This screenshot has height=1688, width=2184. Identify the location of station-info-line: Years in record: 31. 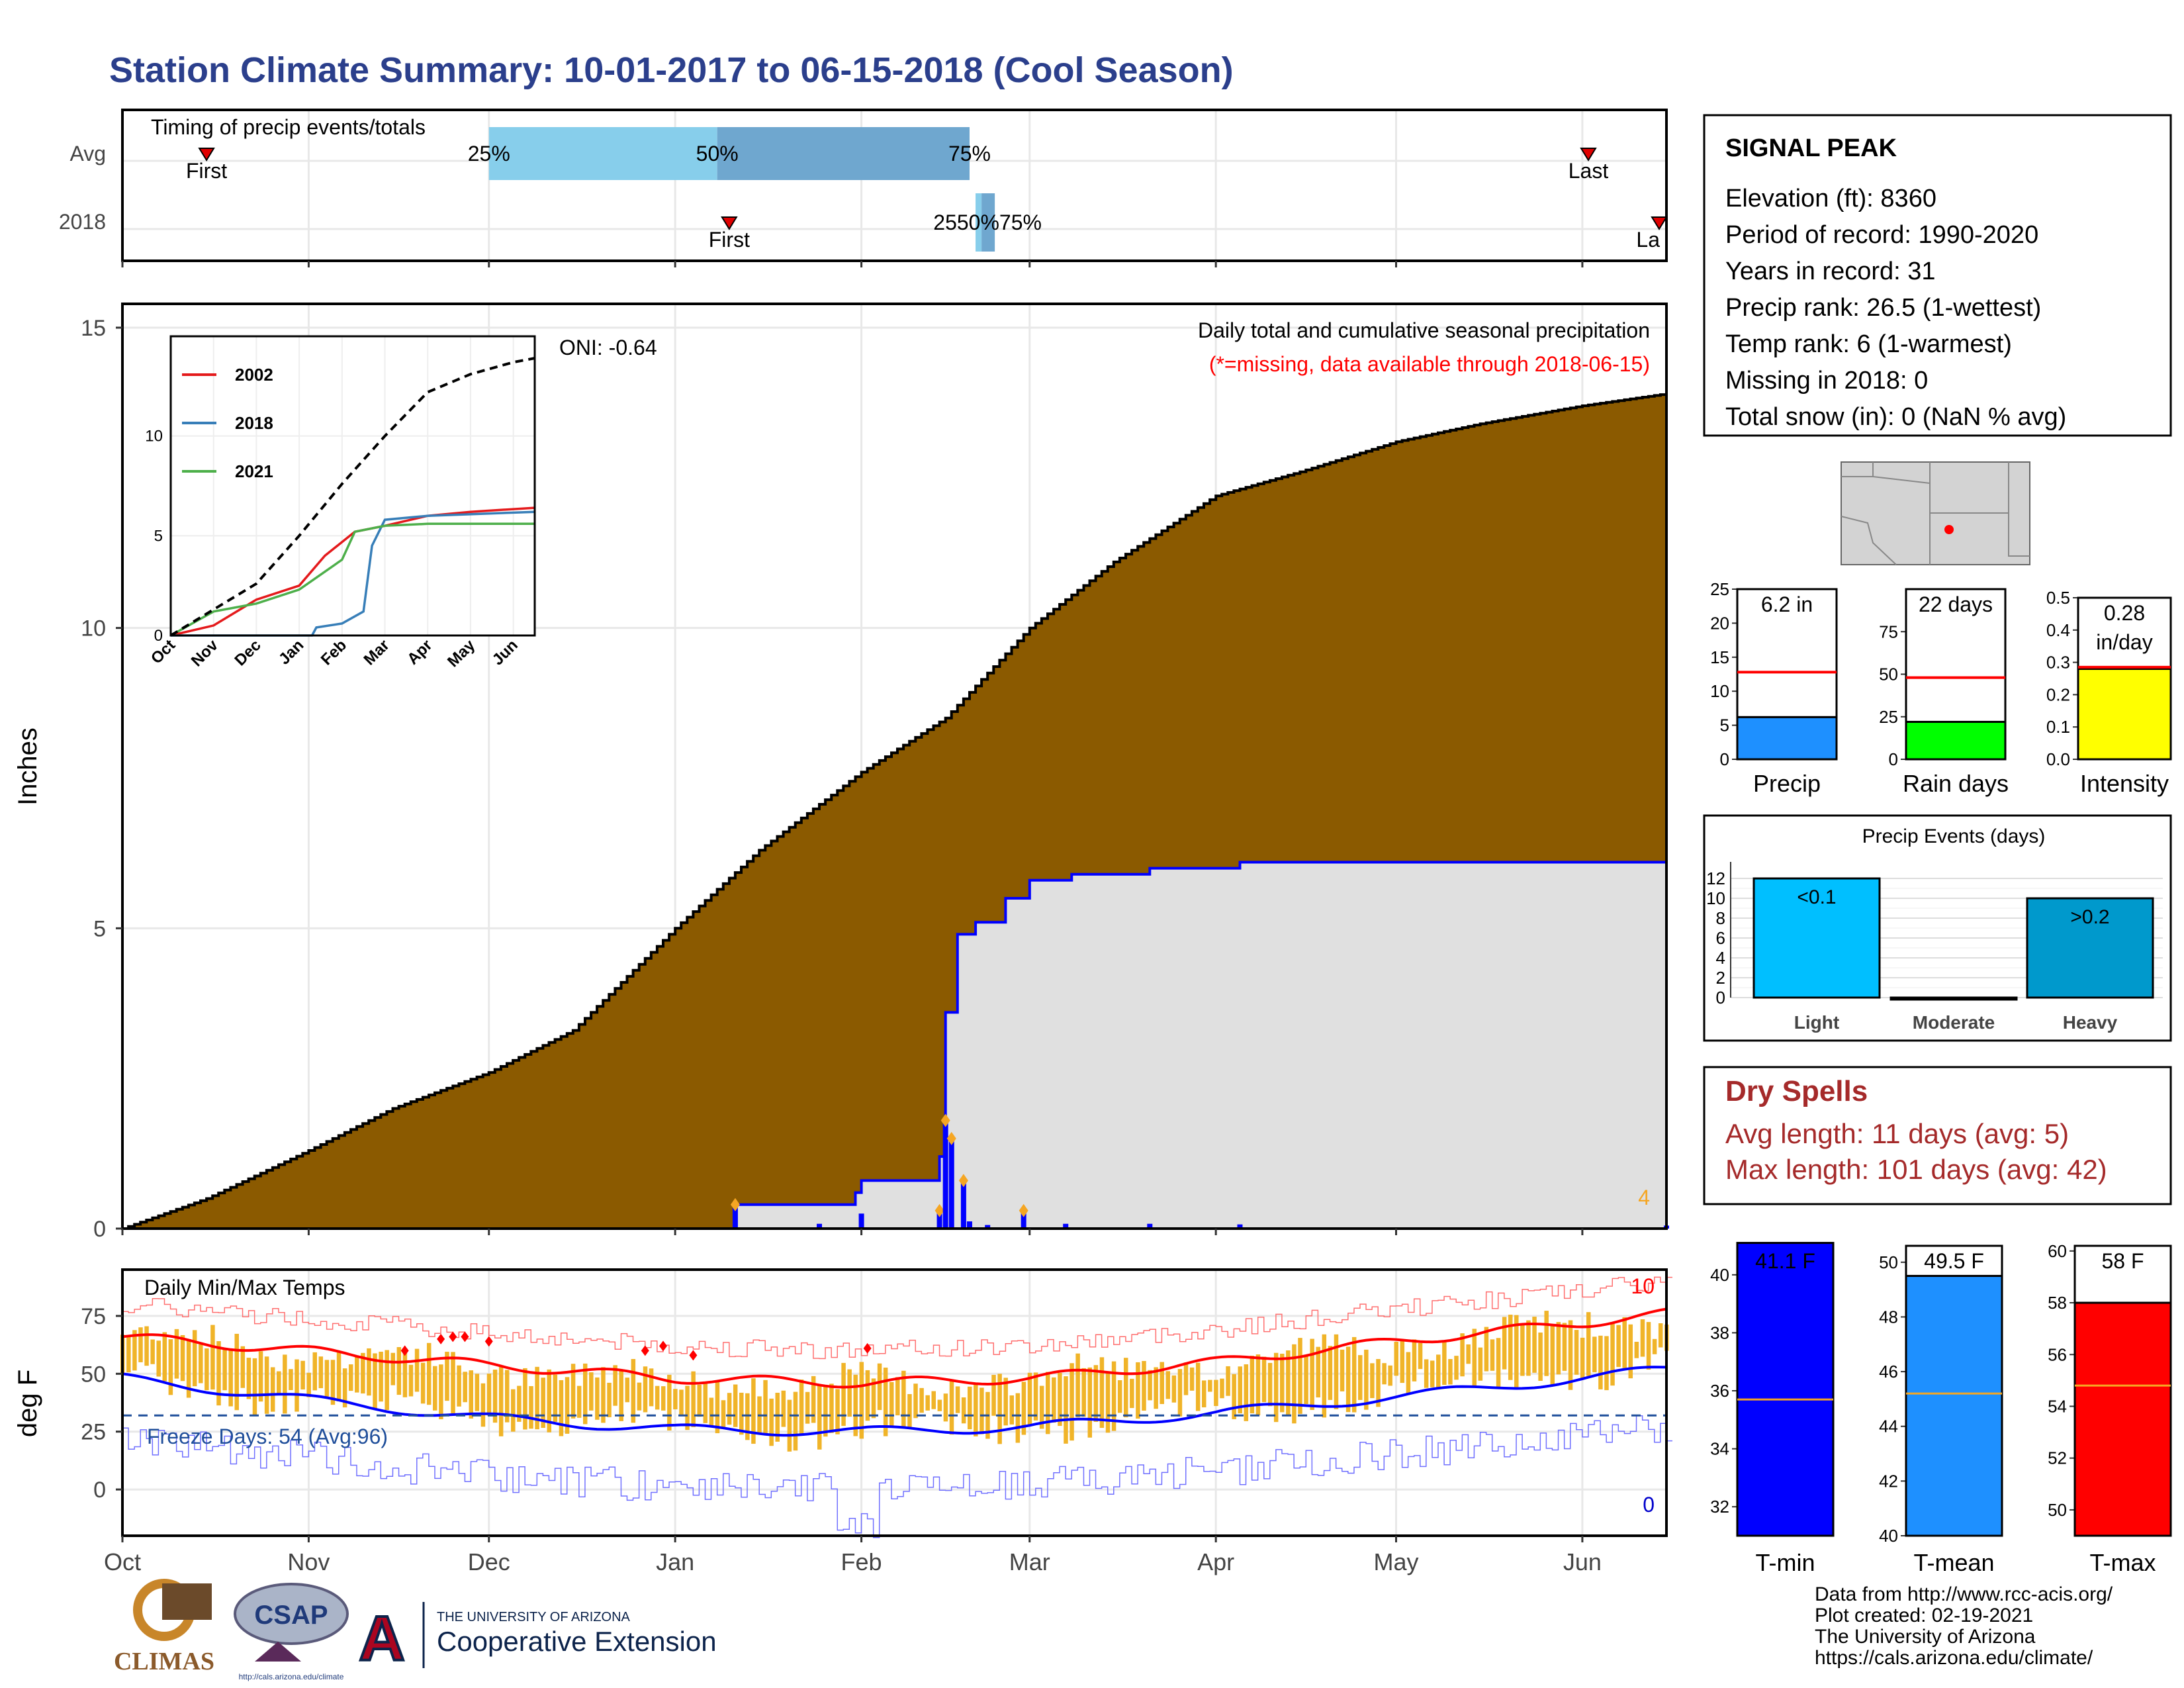
(1831, 271).